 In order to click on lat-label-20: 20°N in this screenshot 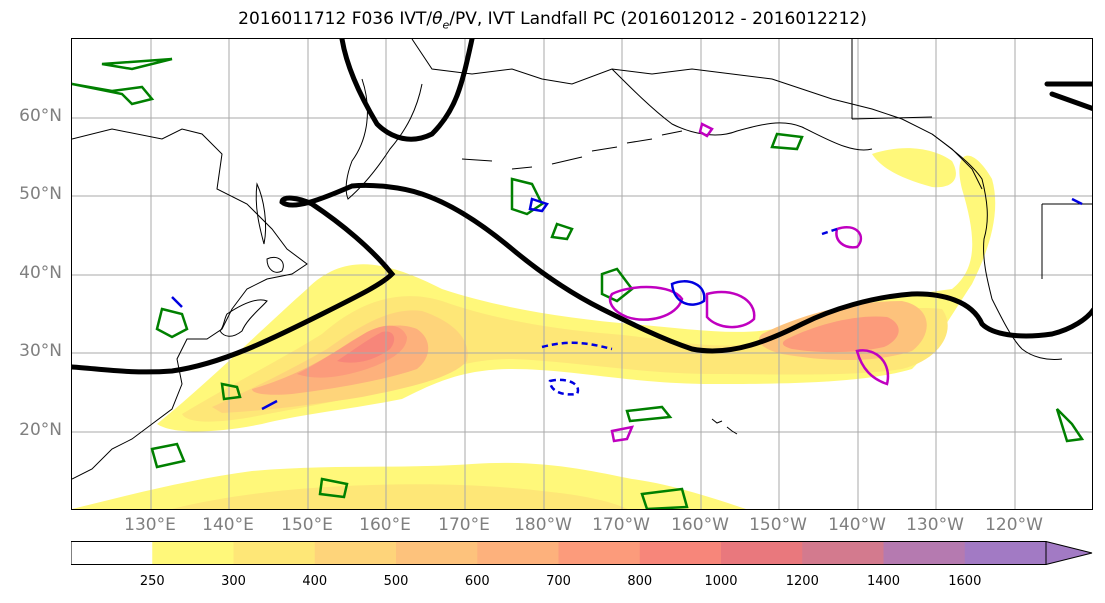, I will do `click(40, 430)`.